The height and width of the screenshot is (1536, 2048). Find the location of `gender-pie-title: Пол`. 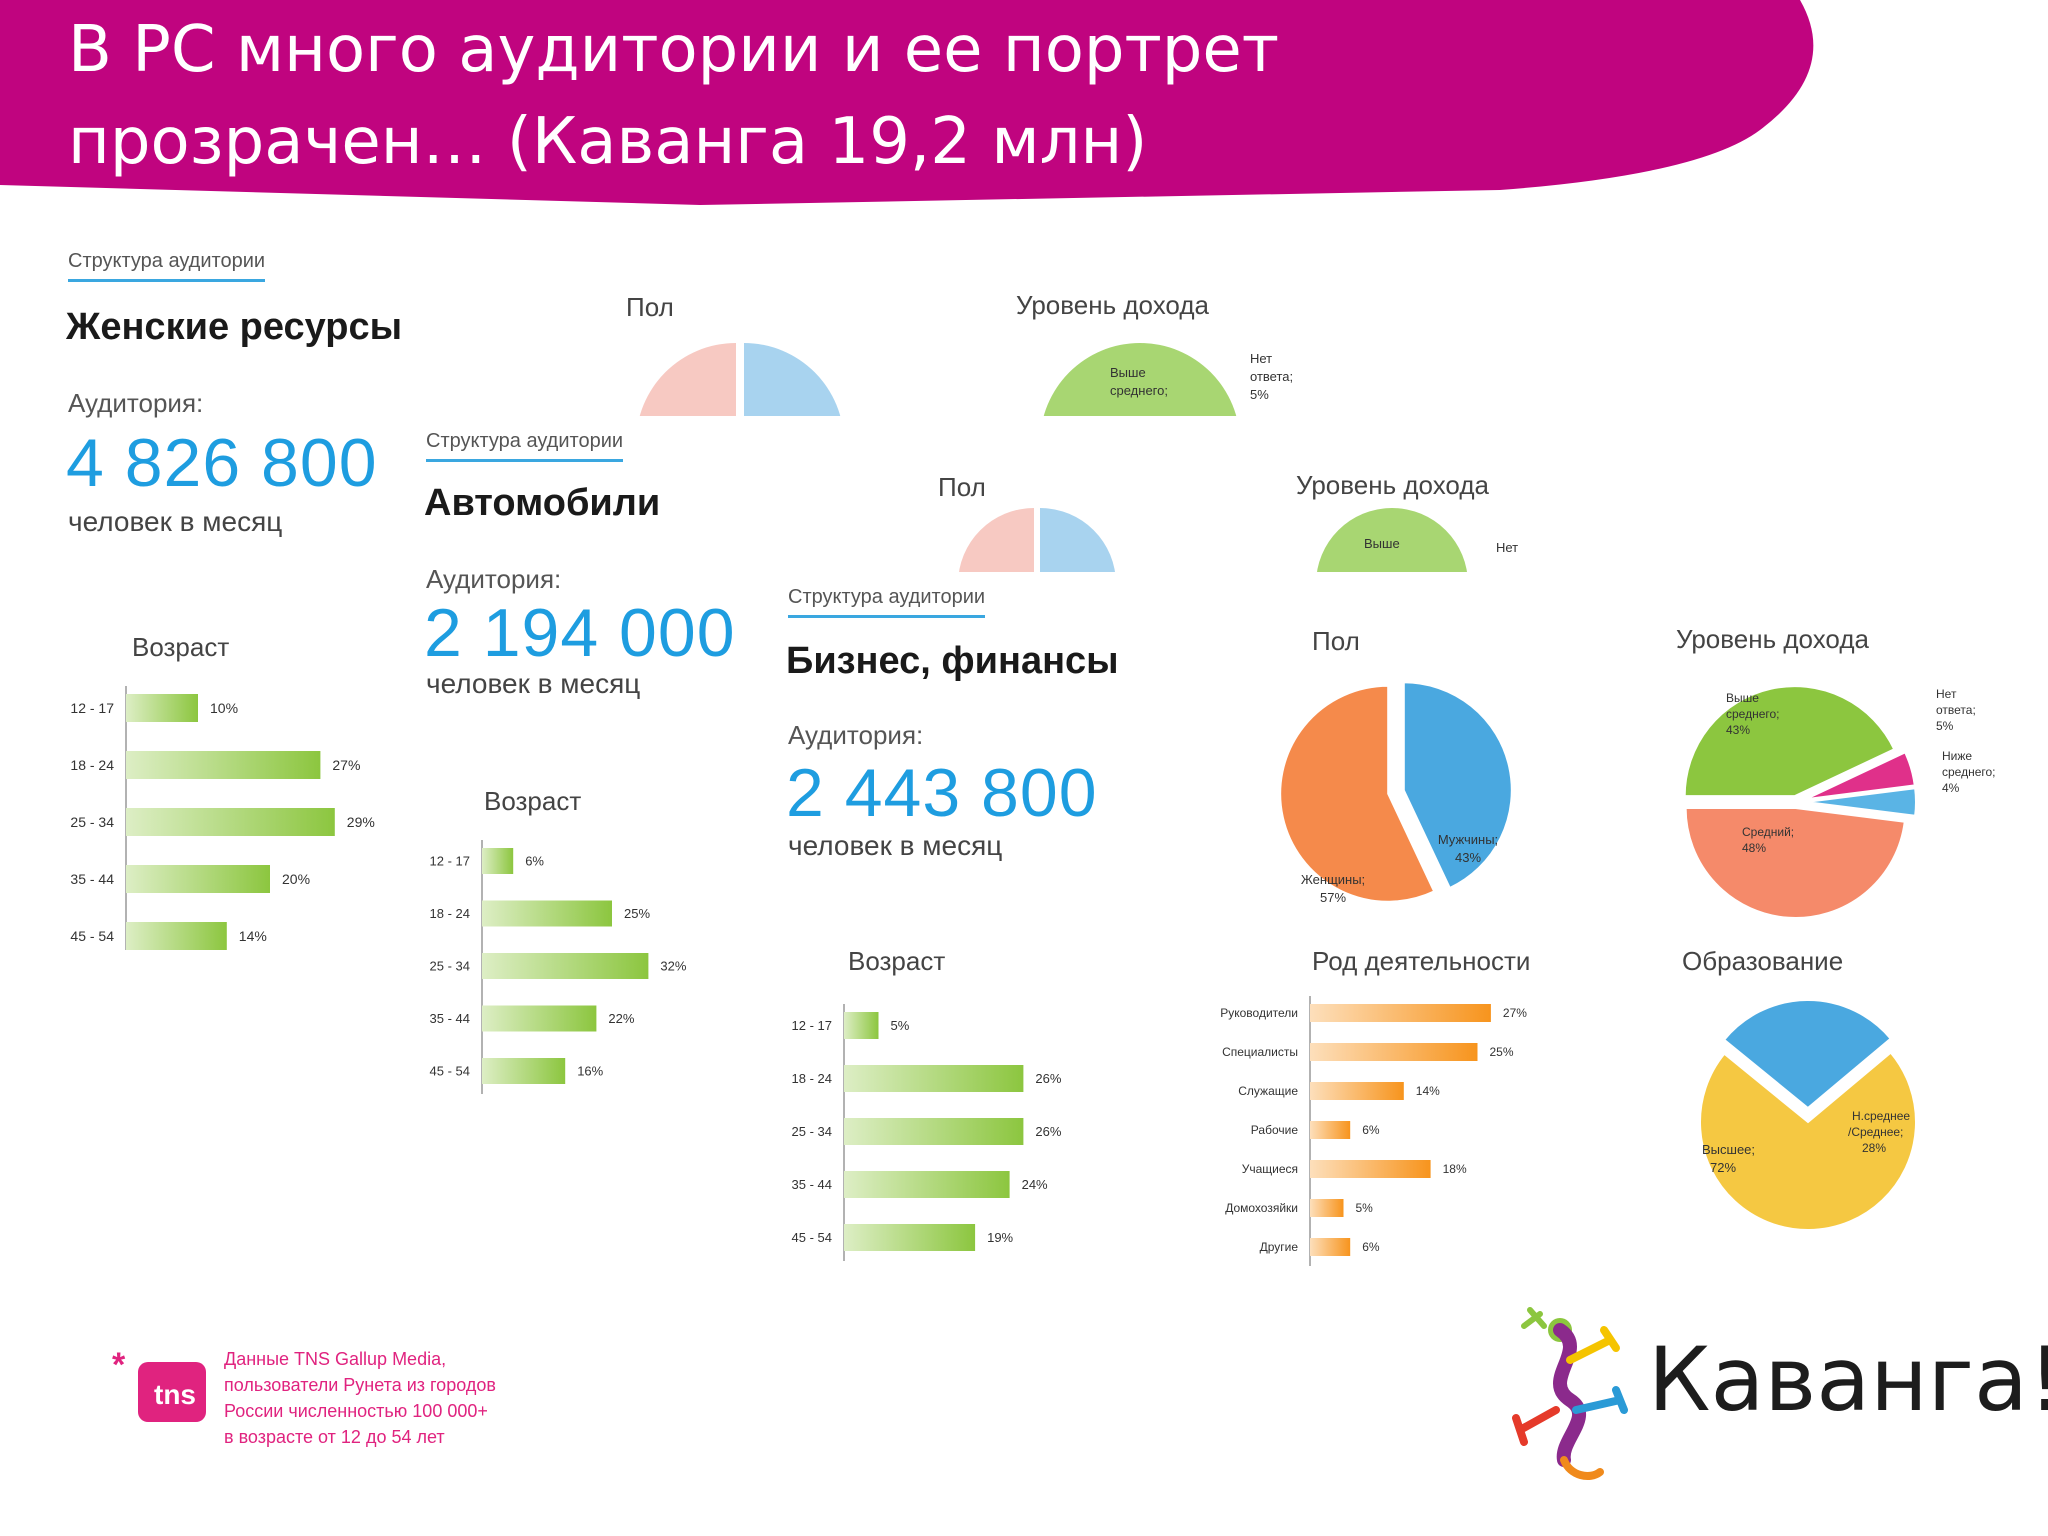

gender-pie-title: Пол is located at coordinates (1336, 641).